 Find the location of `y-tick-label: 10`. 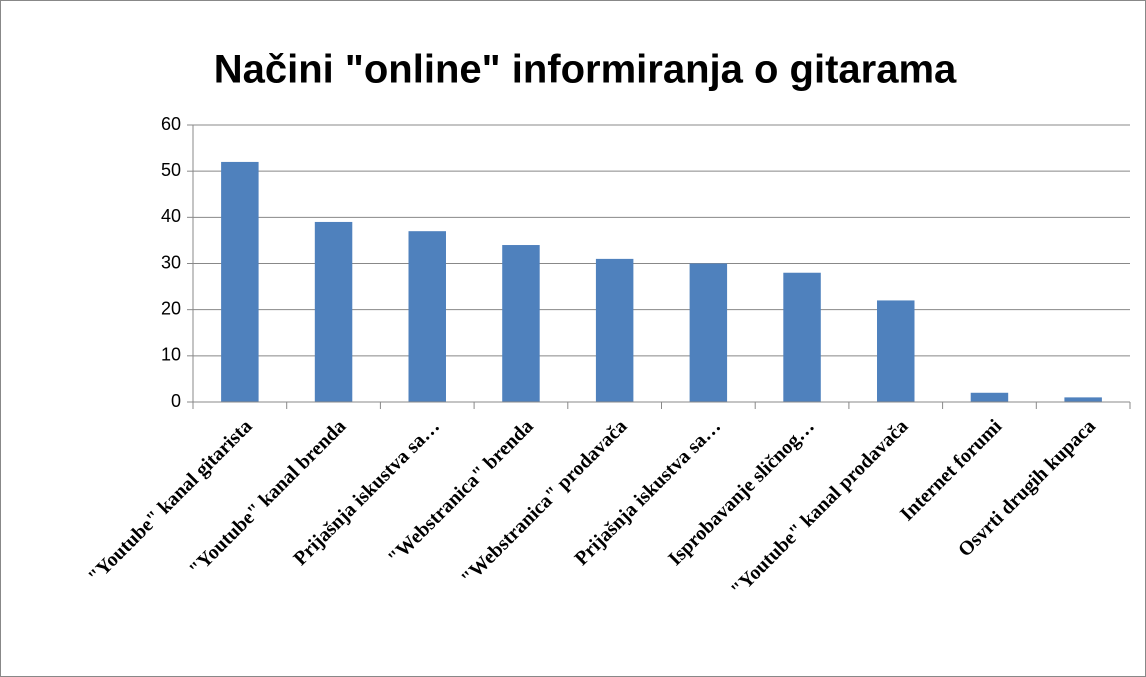

y-tick-label: 10 is located at coordinates (171, 355).